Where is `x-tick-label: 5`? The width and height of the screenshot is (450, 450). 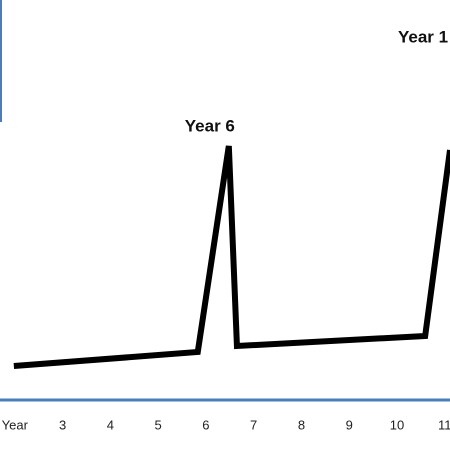
x-tick-label: 5 is located at coordinates (158, 424).